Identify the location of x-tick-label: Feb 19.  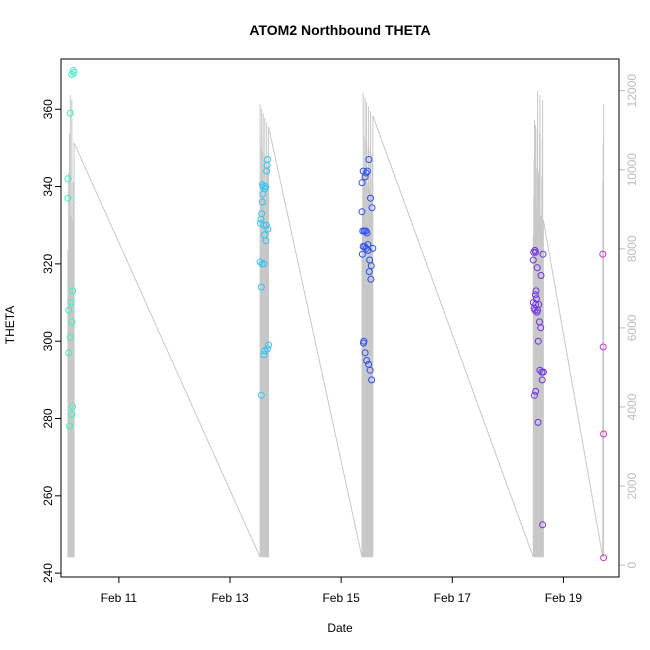
(564, 598).